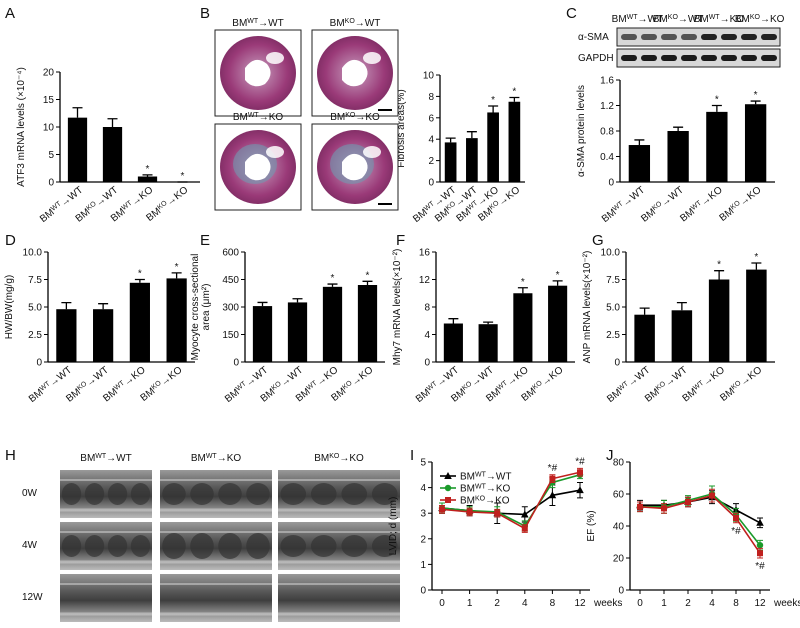  What do you see at coordinates (701, 205) in the screenshot?
I see `x-tick-label: BMWT→KO` at bounding box center [701, 205].